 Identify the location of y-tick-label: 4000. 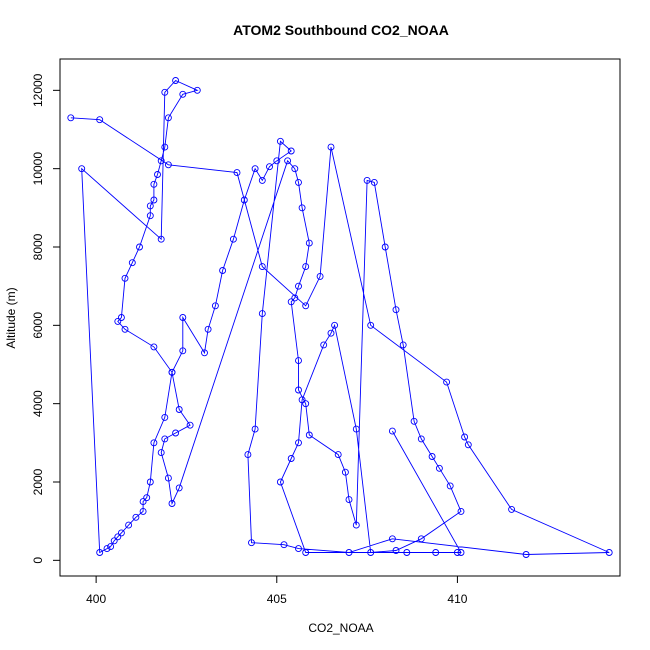
(38, 403).